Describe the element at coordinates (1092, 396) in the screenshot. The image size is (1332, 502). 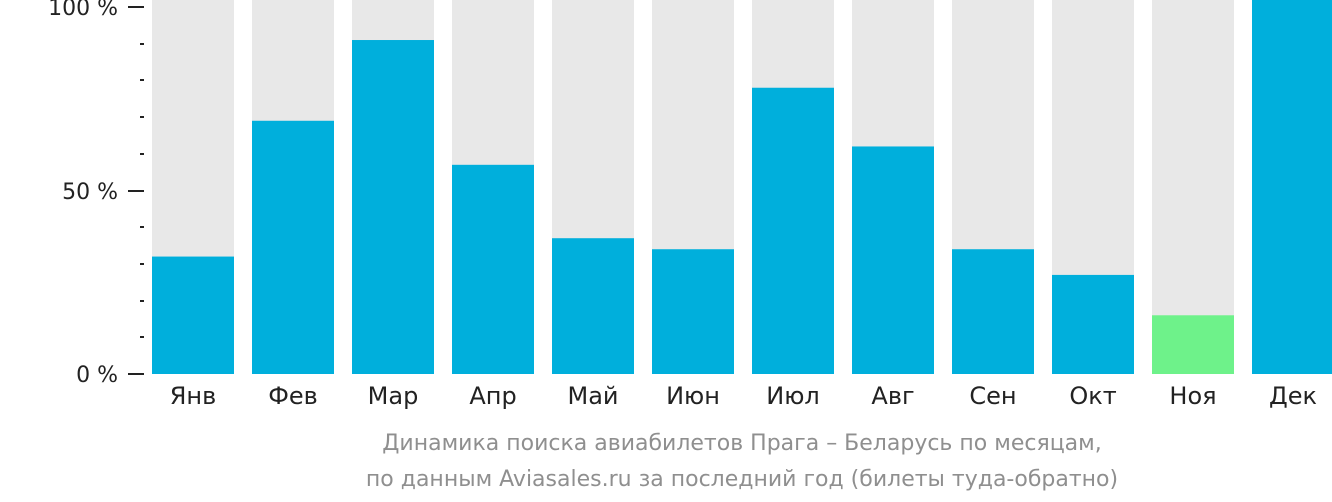
I see `x-tick-label: Окт` at that location.